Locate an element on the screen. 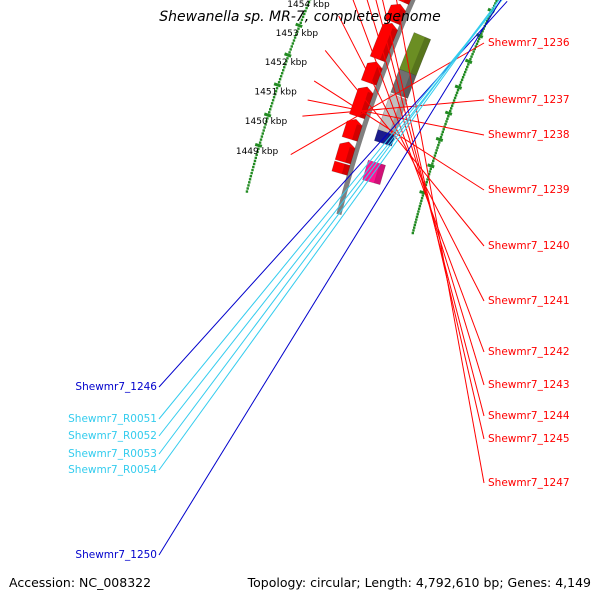 Image resolution: width=600 pixels, height=600 pixels. tick-label: 1452 kbp is located at coordinates (286, 63).